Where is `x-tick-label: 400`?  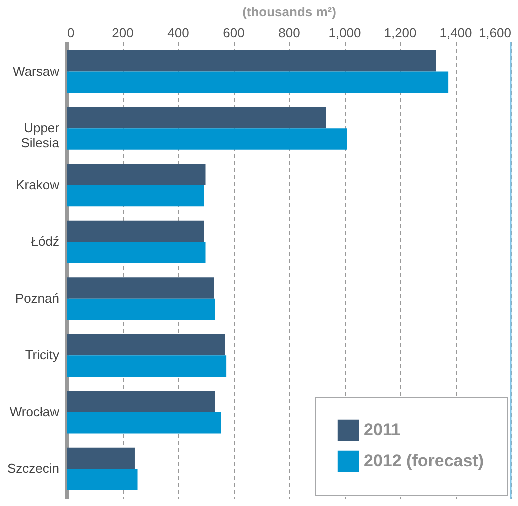
x-tick-label: 400 is located at coordinates (179, 33).